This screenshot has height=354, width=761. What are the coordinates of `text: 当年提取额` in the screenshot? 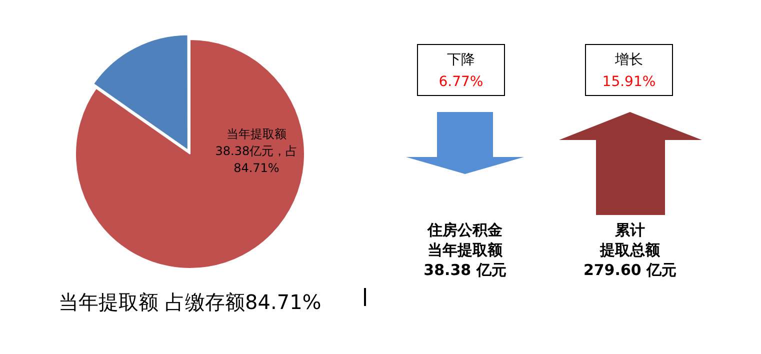 It's located at (465, 250).